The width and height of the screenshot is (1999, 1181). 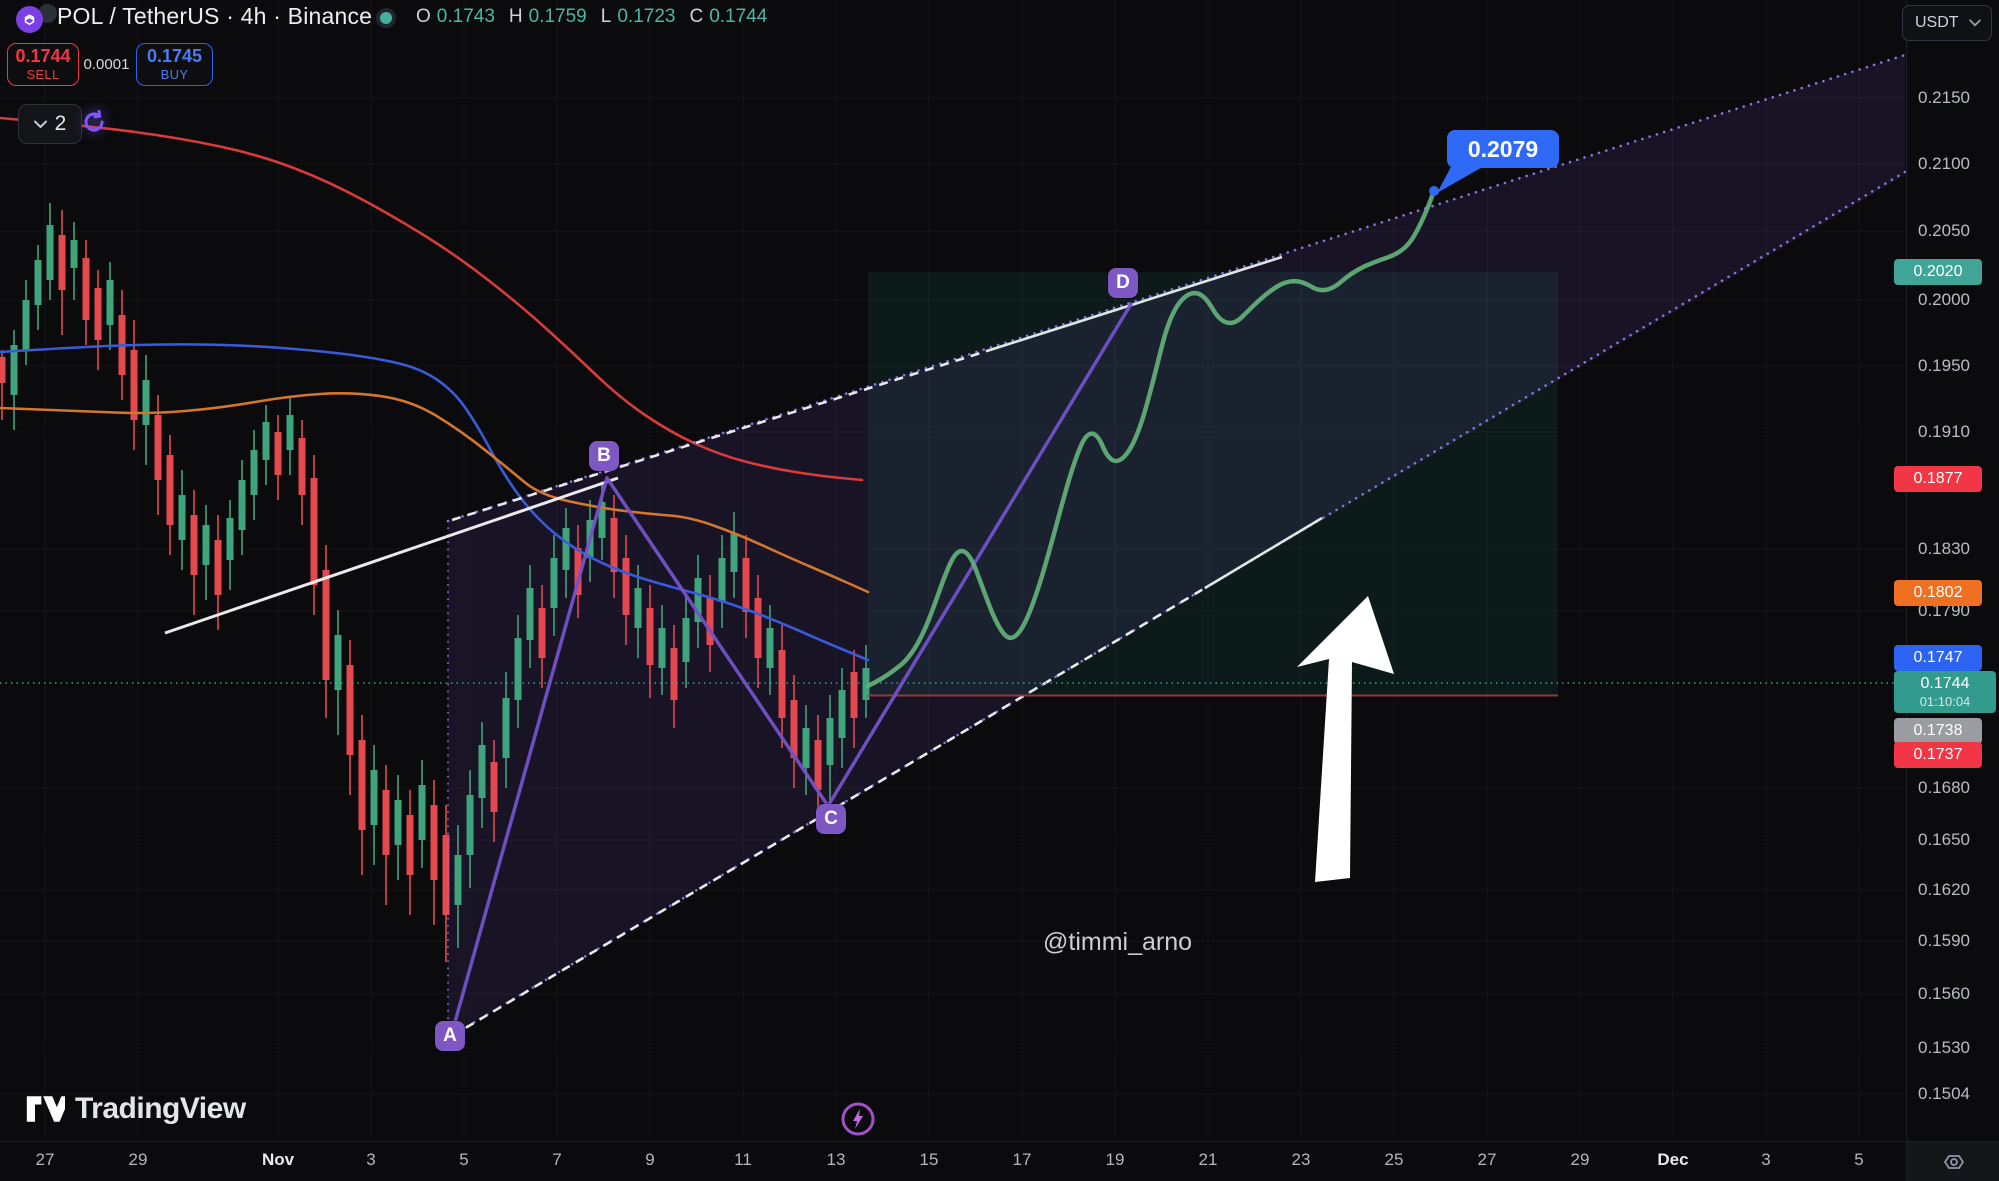 I want to click on pattern-marker-d: D, so click(x=1123, y=283).